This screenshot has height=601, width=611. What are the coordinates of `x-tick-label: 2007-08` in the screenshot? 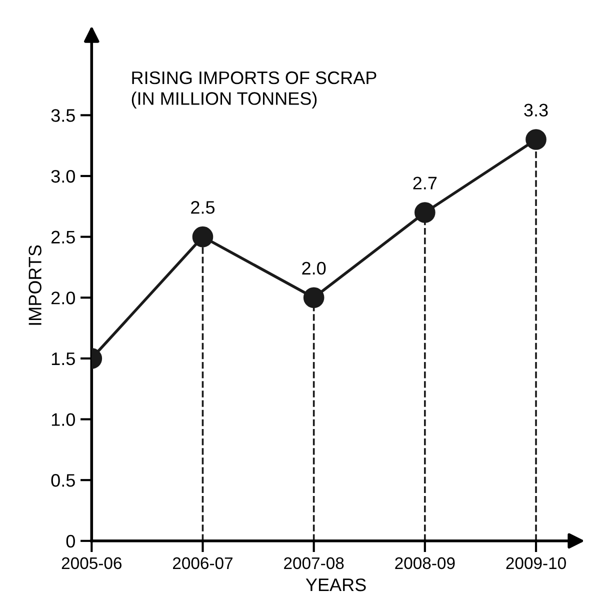 It's located at (314, 563).